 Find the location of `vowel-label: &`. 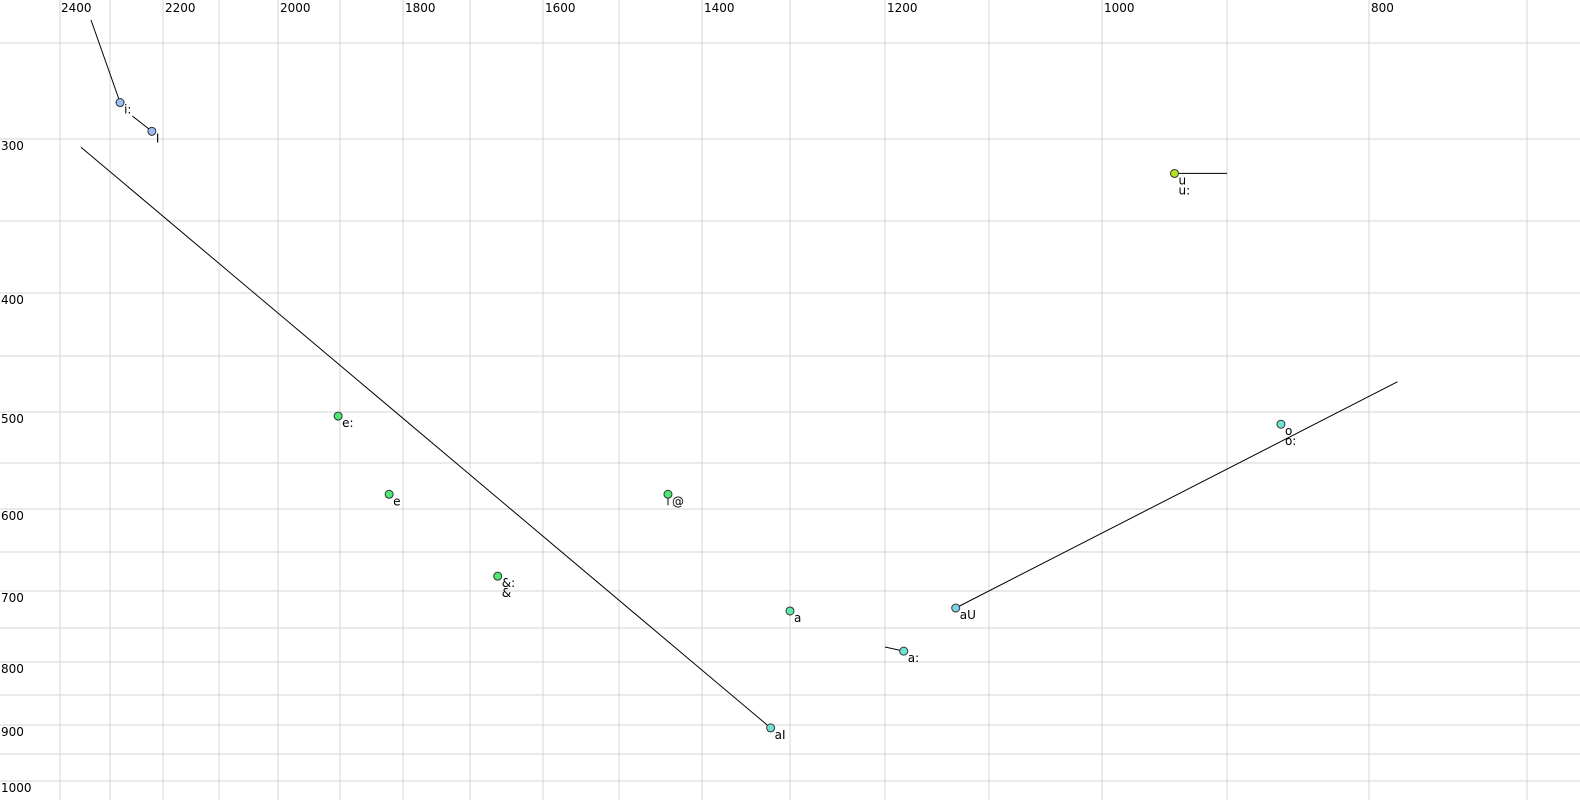

vowel-label: & is located at coordinates (506, 593).